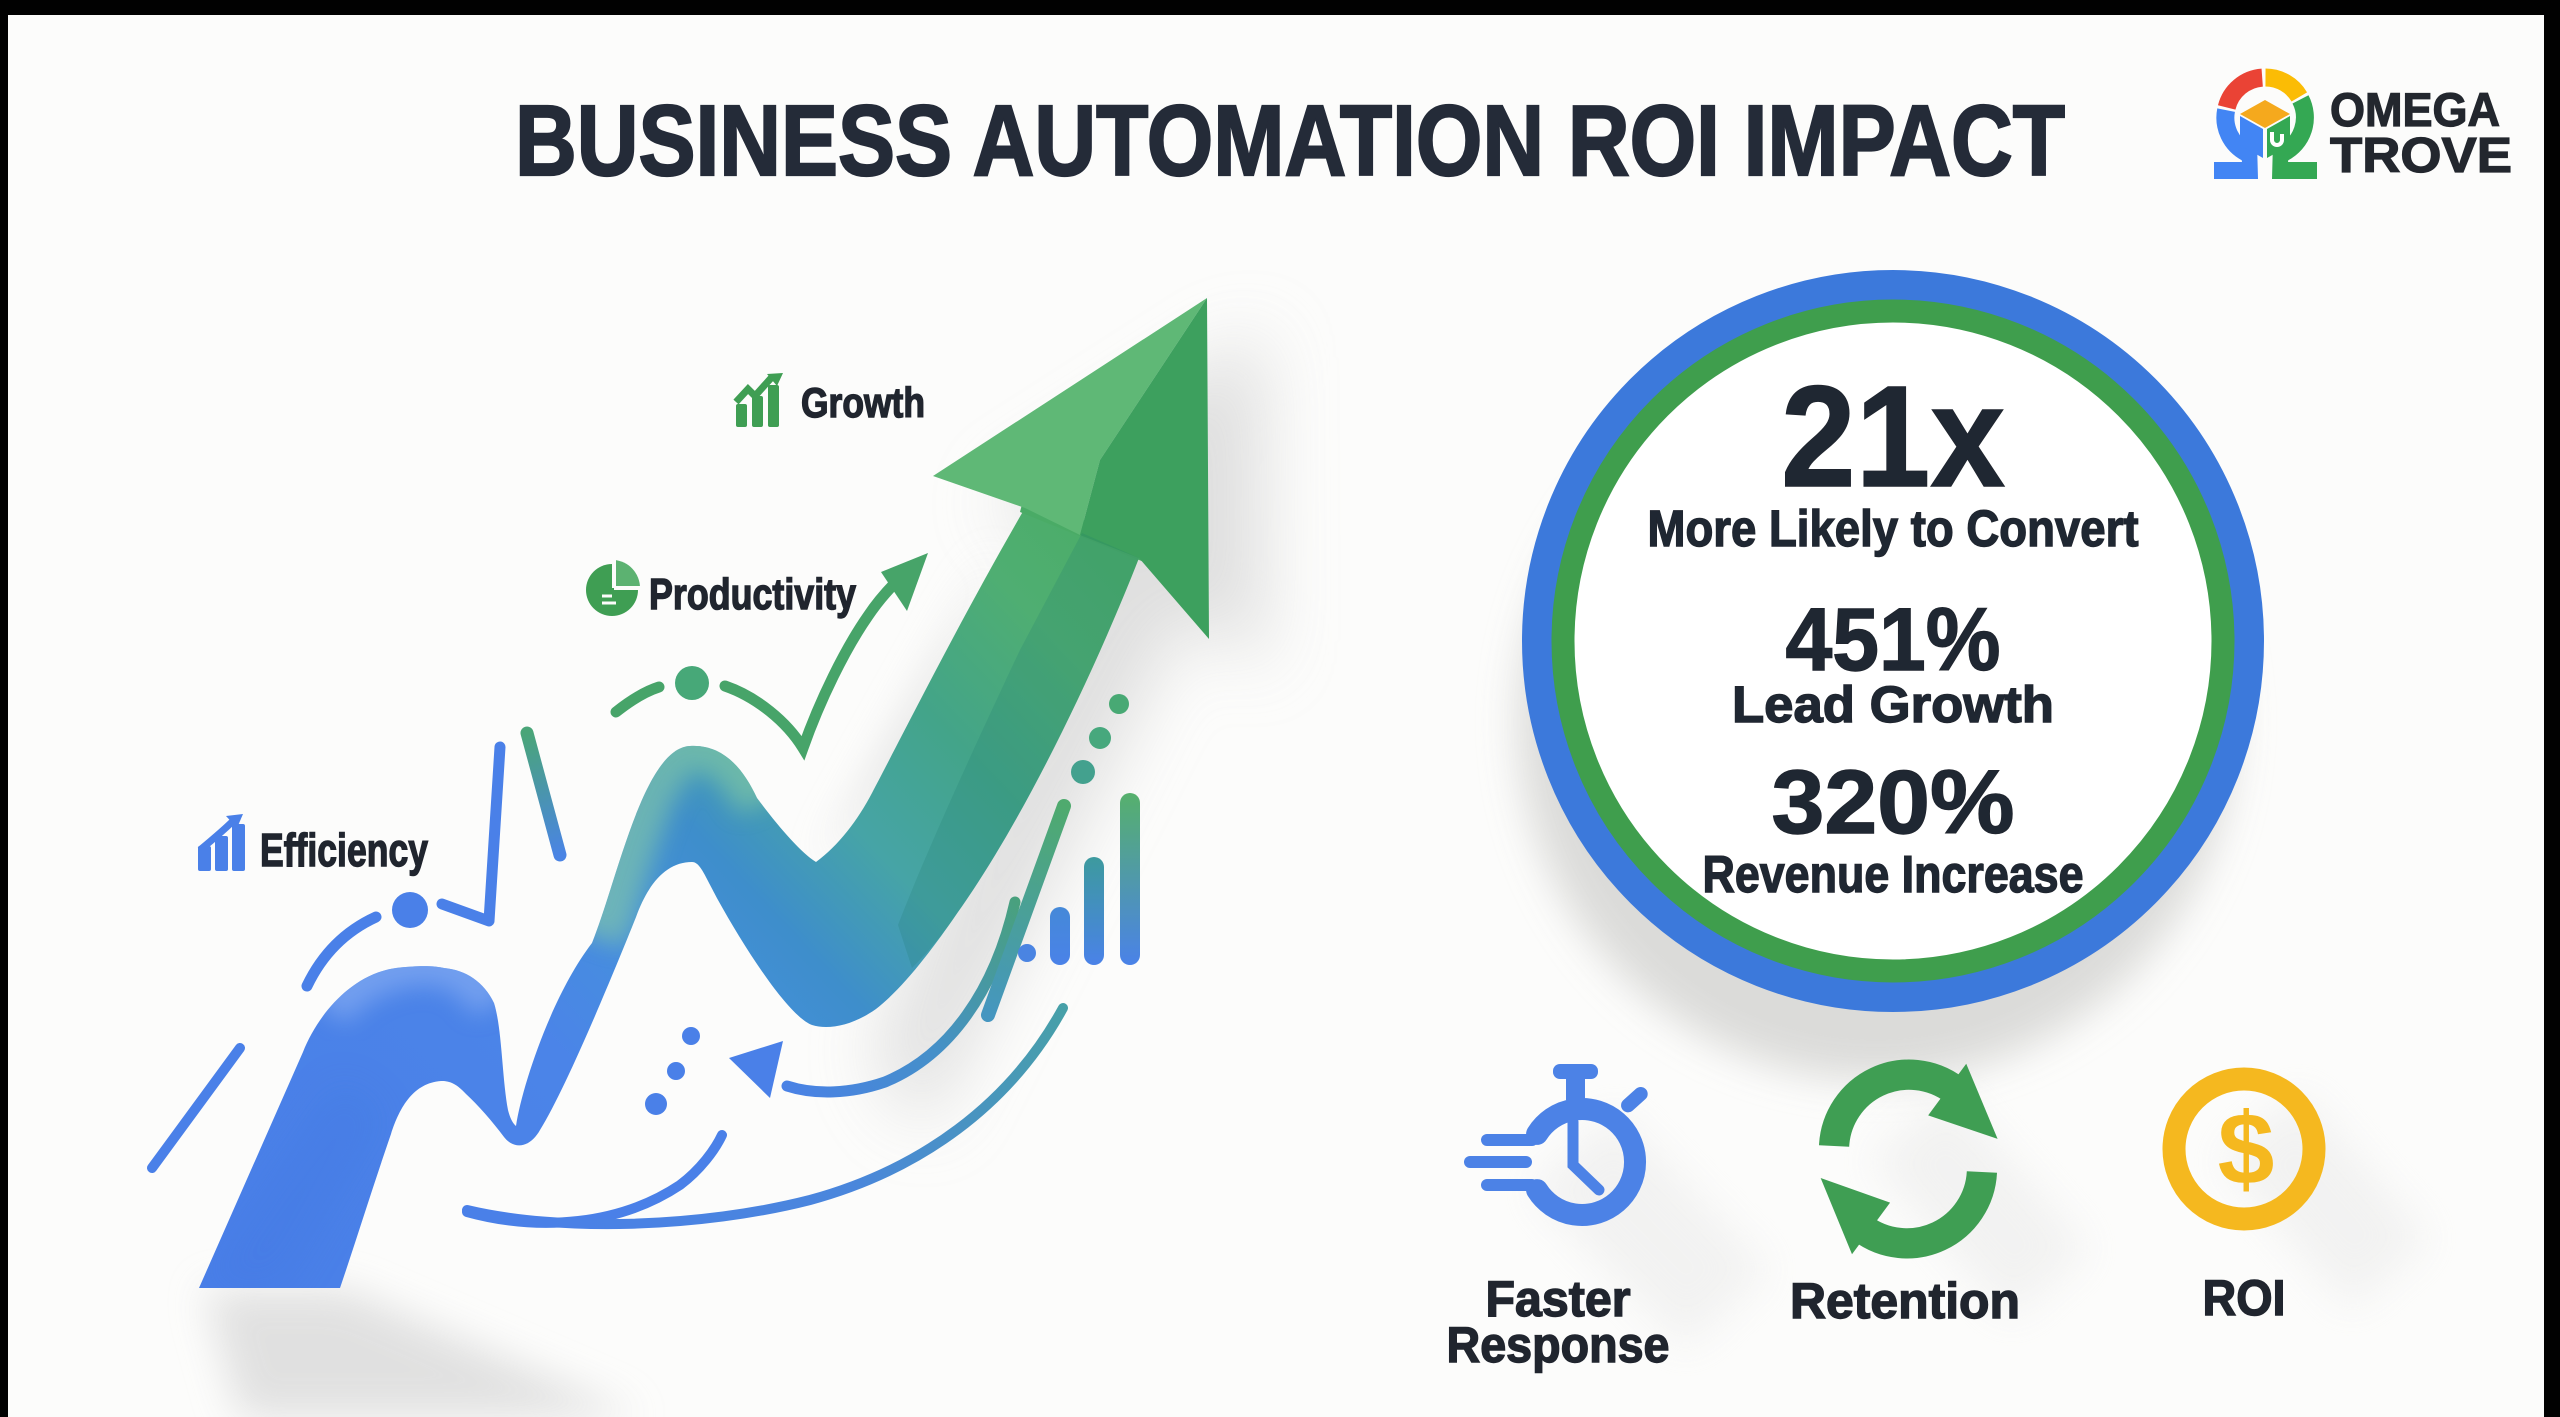  Describe the element at coordinates (2244, 1298) in the screenshot. I see `svg-text: ROI` at that location.